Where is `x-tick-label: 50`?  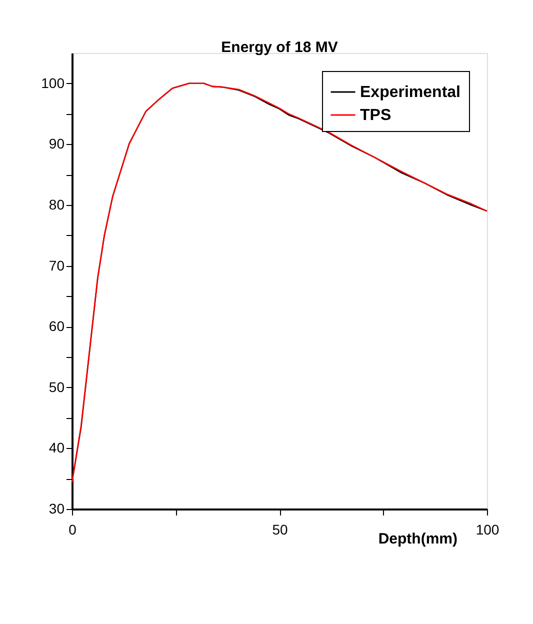 x-tick-label: 50 is located at coordinates (280, 530).